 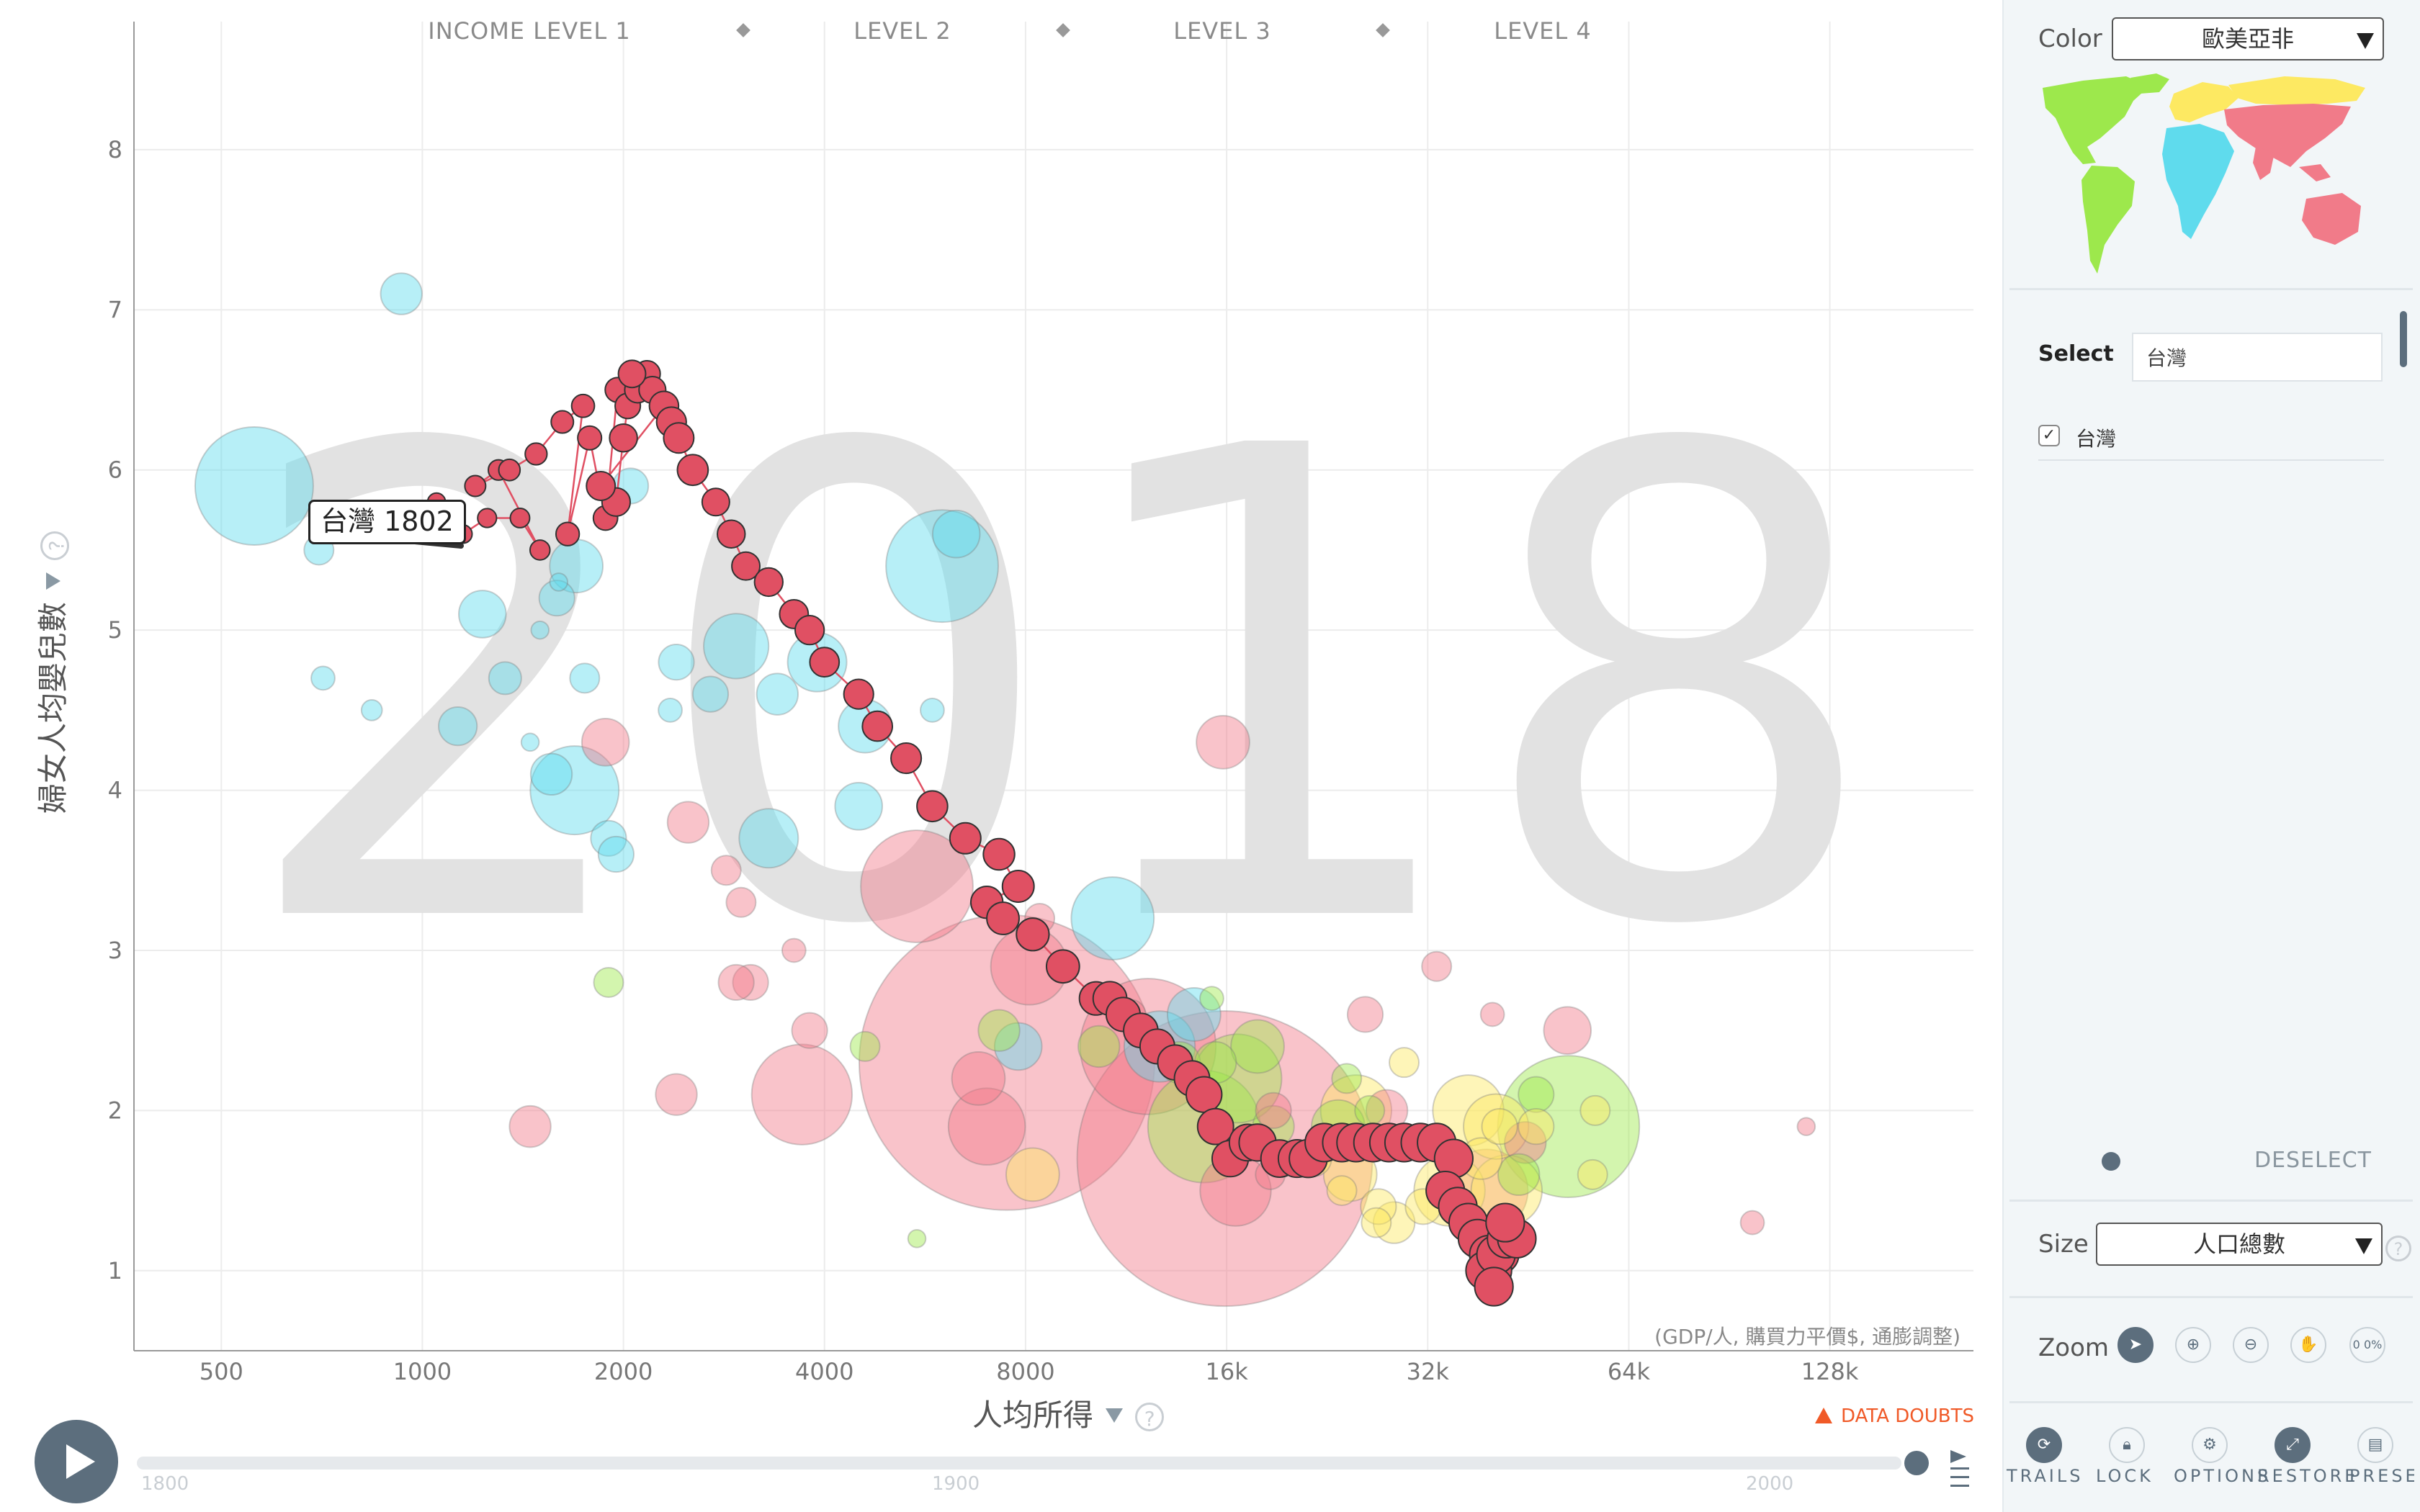 I want to click on preset-icon: ▤, so click(x=2375, y=1445).